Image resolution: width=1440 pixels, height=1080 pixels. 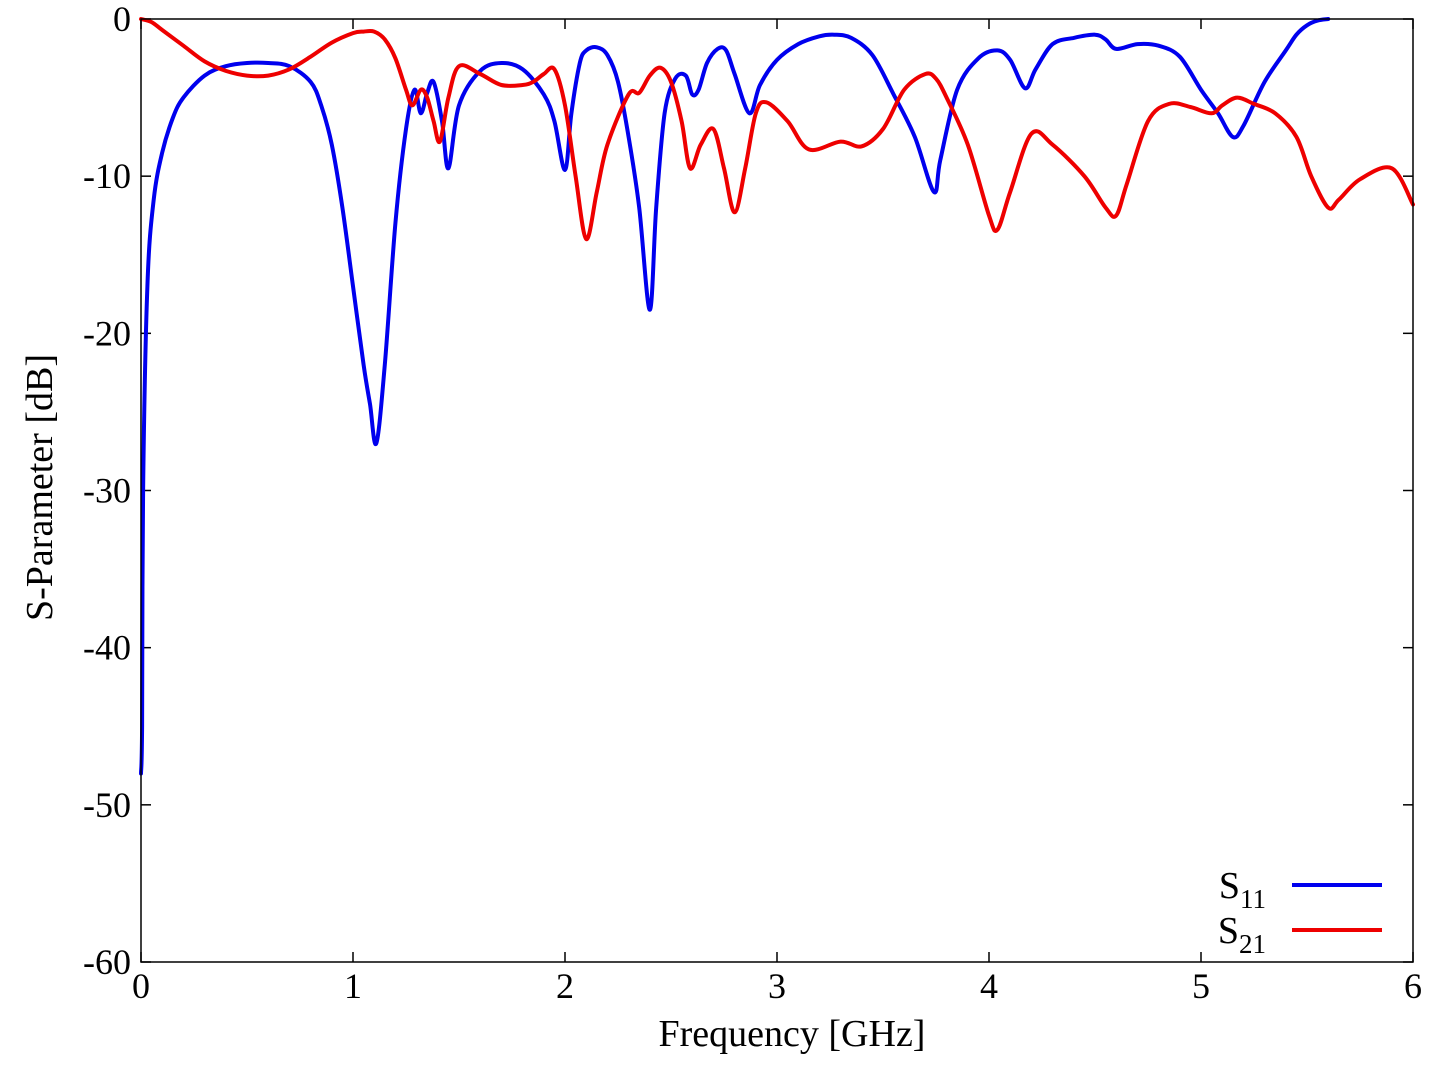 I want to click on legend: S11 S21, so click(x=1300, y=912).